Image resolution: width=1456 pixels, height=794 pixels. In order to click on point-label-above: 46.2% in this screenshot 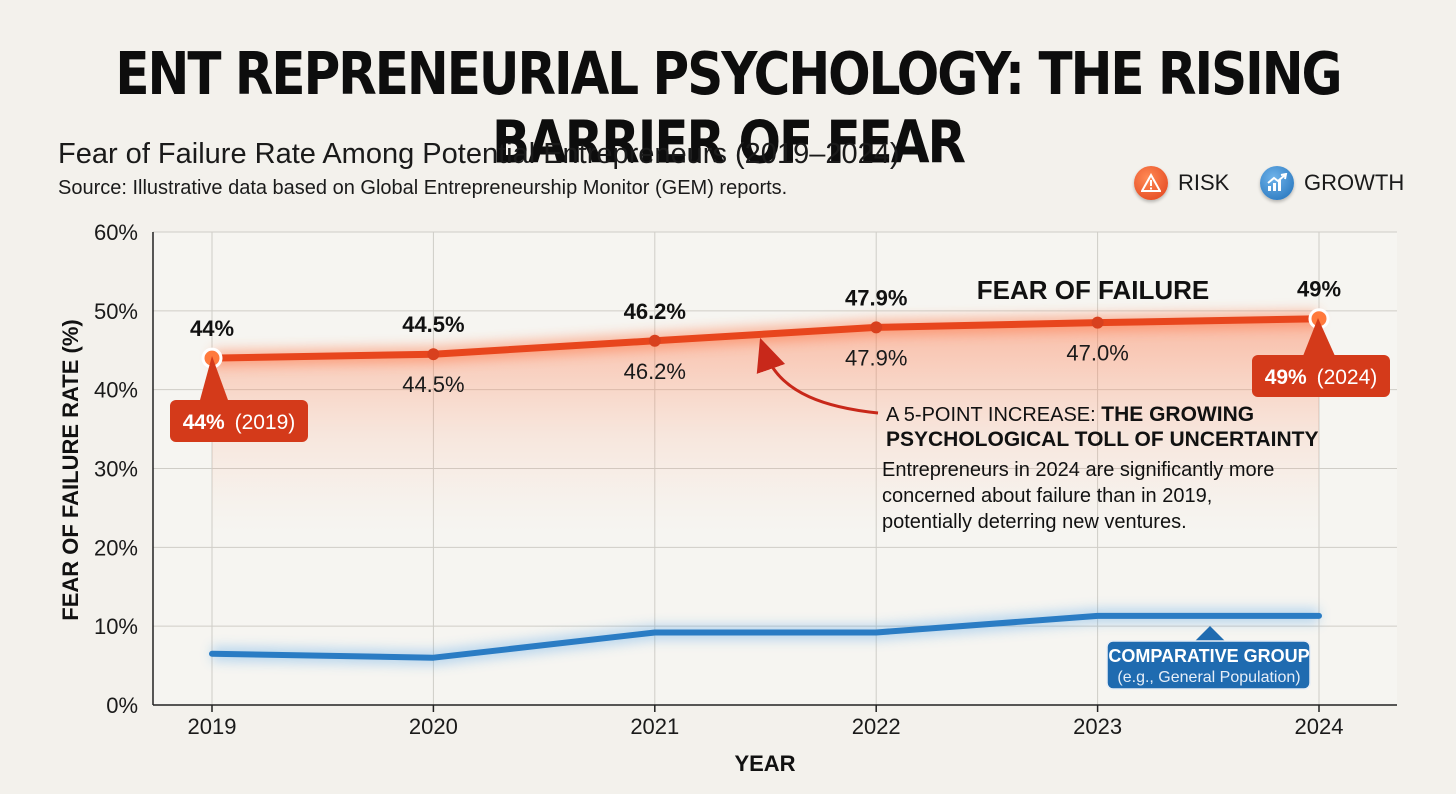, I will do `click(655, 311)`.